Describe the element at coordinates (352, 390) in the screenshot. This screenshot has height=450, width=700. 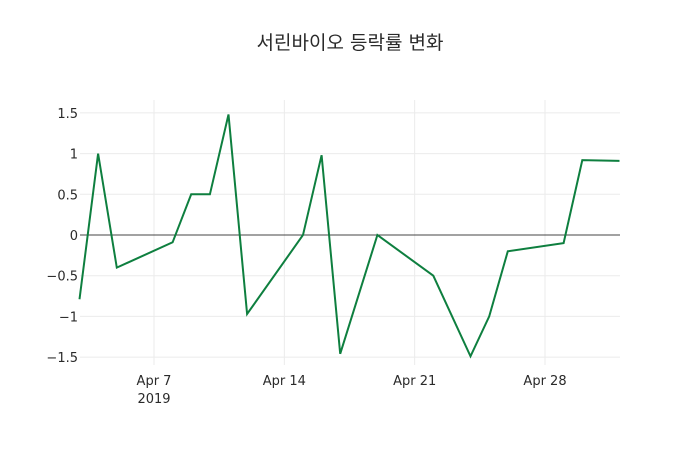
I see `x-axis-ticks: Apr 7 2019 Apr 14 Apr 21 Apr 28` at that location.